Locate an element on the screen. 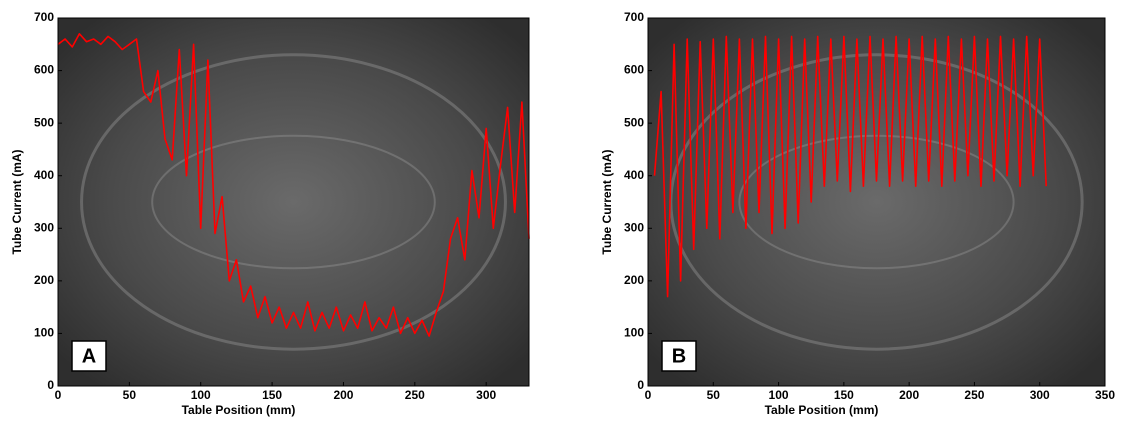  panel-label: B is located at coordinates (679, 356).